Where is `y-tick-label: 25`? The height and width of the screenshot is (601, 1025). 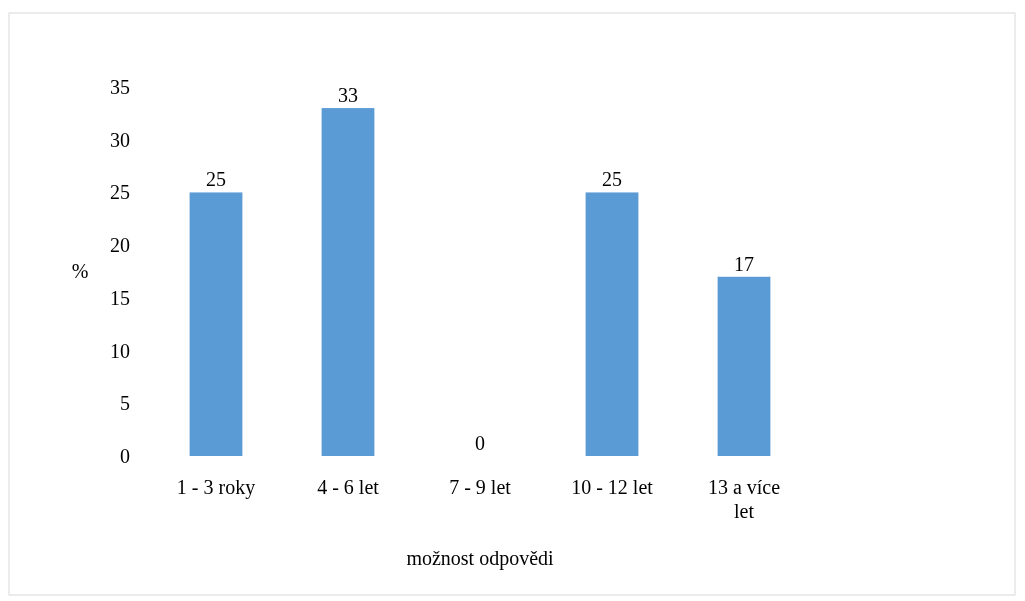 y-tick-label: 25 is located at coordinates (120, 192).